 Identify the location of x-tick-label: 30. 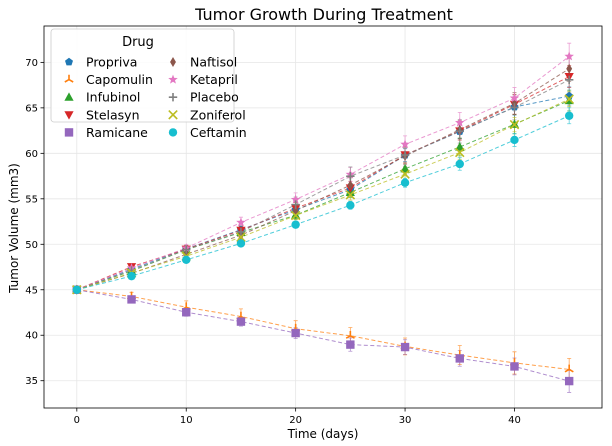
(405, 420).